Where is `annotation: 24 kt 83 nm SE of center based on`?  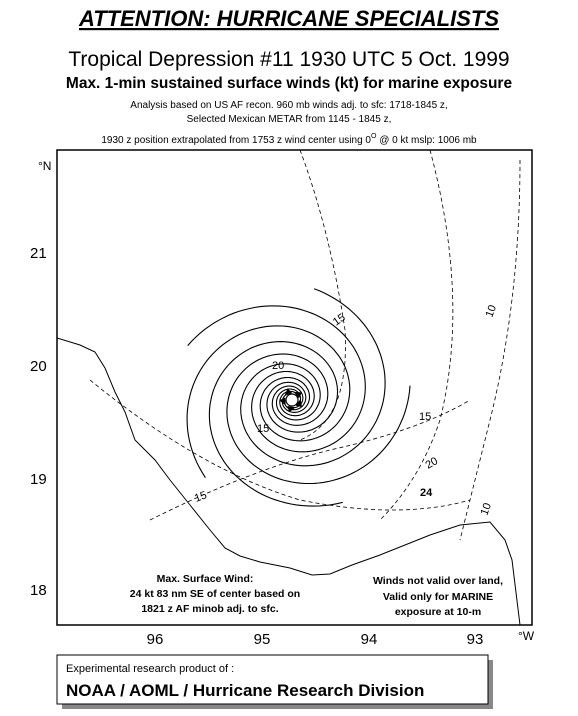 annotation: 24 kt 83 nm SE of center based on is located at coordinates (215, 594).